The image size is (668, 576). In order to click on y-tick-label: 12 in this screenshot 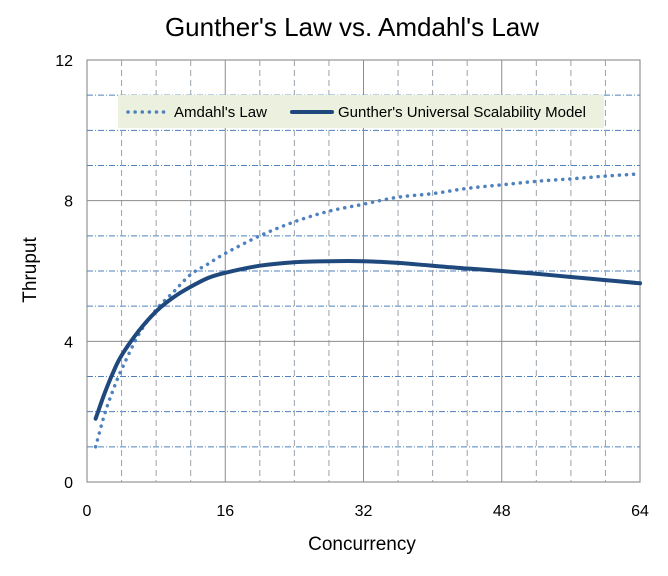, I will do `click(64, 61)`.